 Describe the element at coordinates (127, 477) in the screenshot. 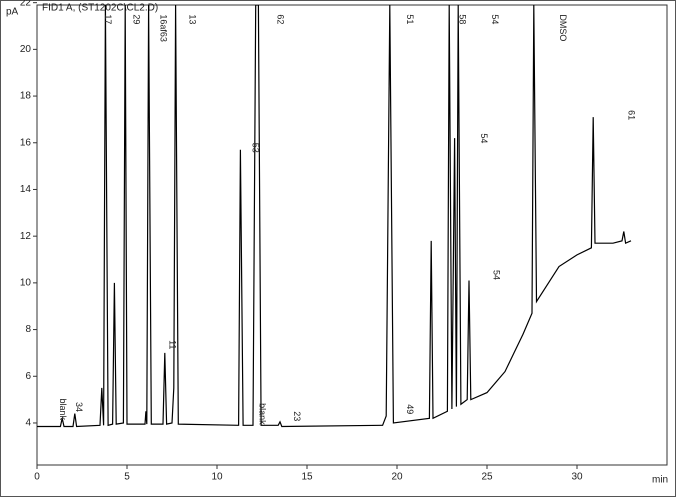

I see `x-tick-label: 5` at that location.